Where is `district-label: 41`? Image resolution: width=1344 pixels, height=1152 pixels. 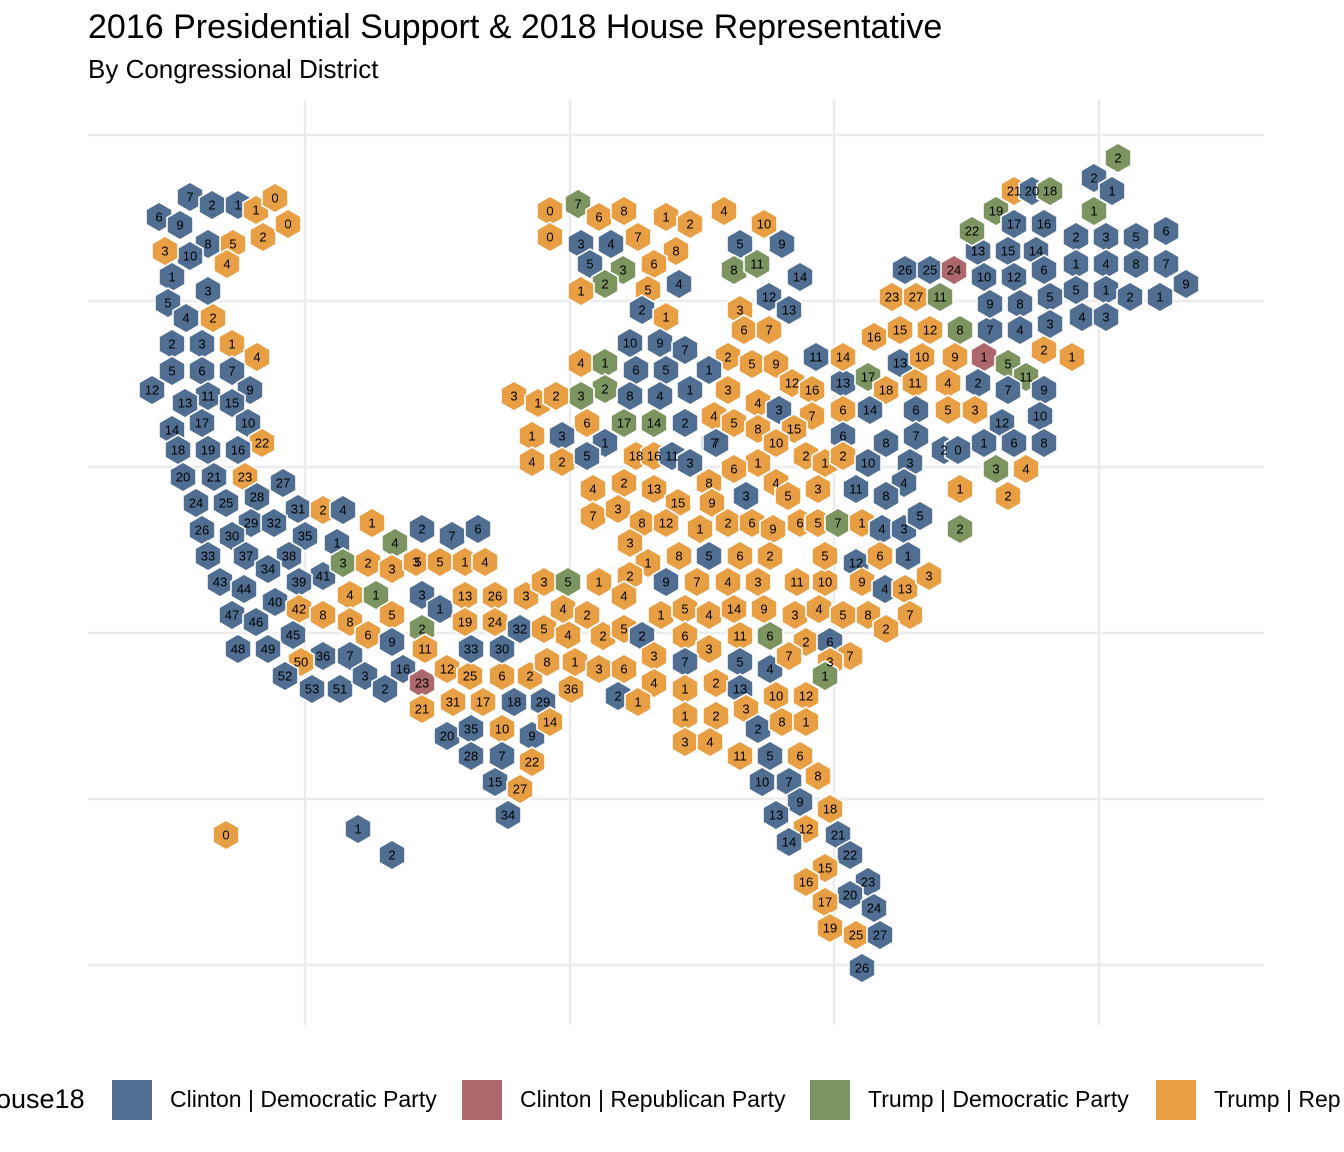
district-label: 41 is located at coordinates (323, 576).